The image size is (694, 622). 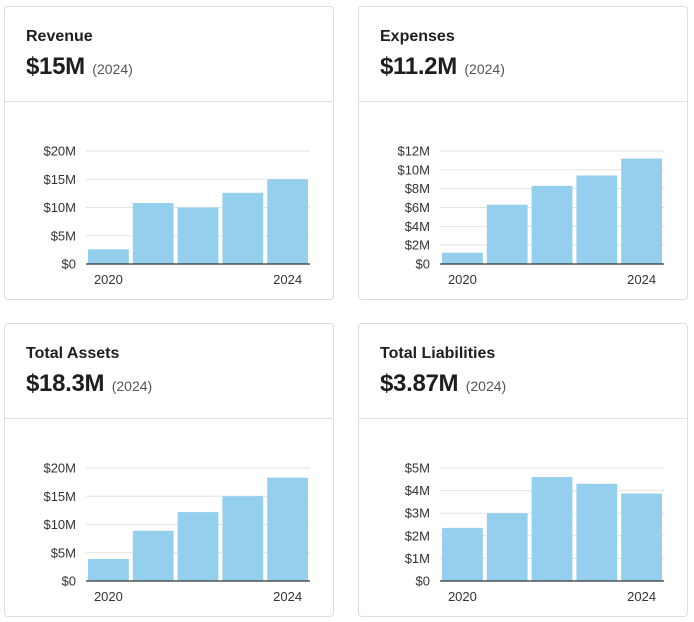 I want to click on card-header: Total Assets $18.3M (2024), so click(x=169, y=371).